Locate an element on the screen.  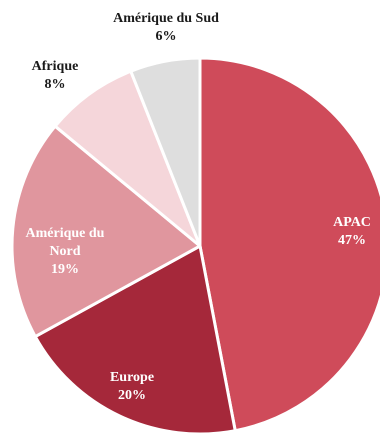
pie-category-label: Europe is located at coordinates (132, 377).